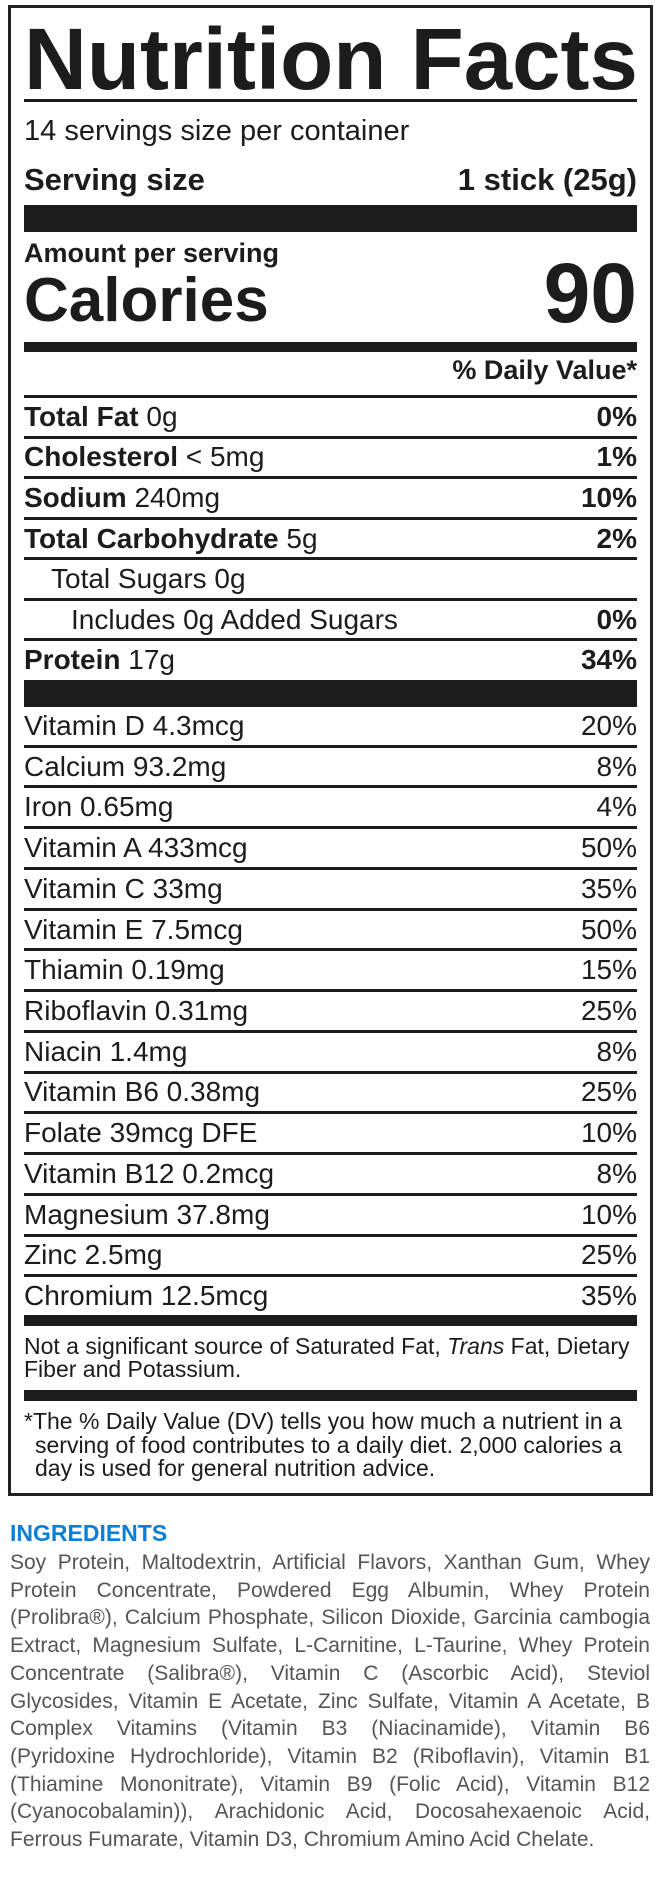 The height and width of the screenshot is (1903, 659). What do you see at coordinates (330, 931) in the screenshot?
I see `vitamin-row: Vitamin E 7.5mcg 50%` at bounding box center [330, 931].